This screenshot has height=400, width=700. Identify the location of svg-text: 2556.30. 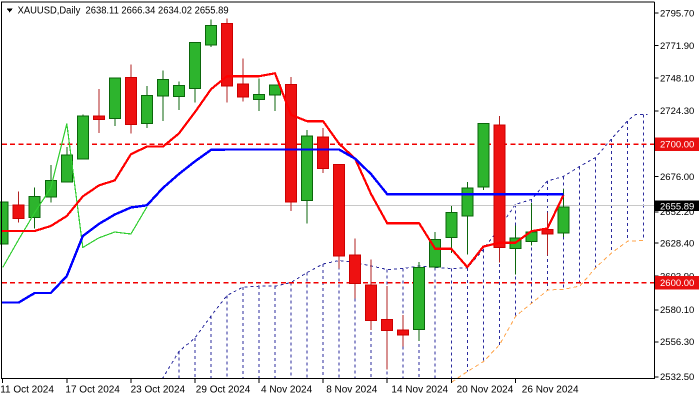
(677, 342).